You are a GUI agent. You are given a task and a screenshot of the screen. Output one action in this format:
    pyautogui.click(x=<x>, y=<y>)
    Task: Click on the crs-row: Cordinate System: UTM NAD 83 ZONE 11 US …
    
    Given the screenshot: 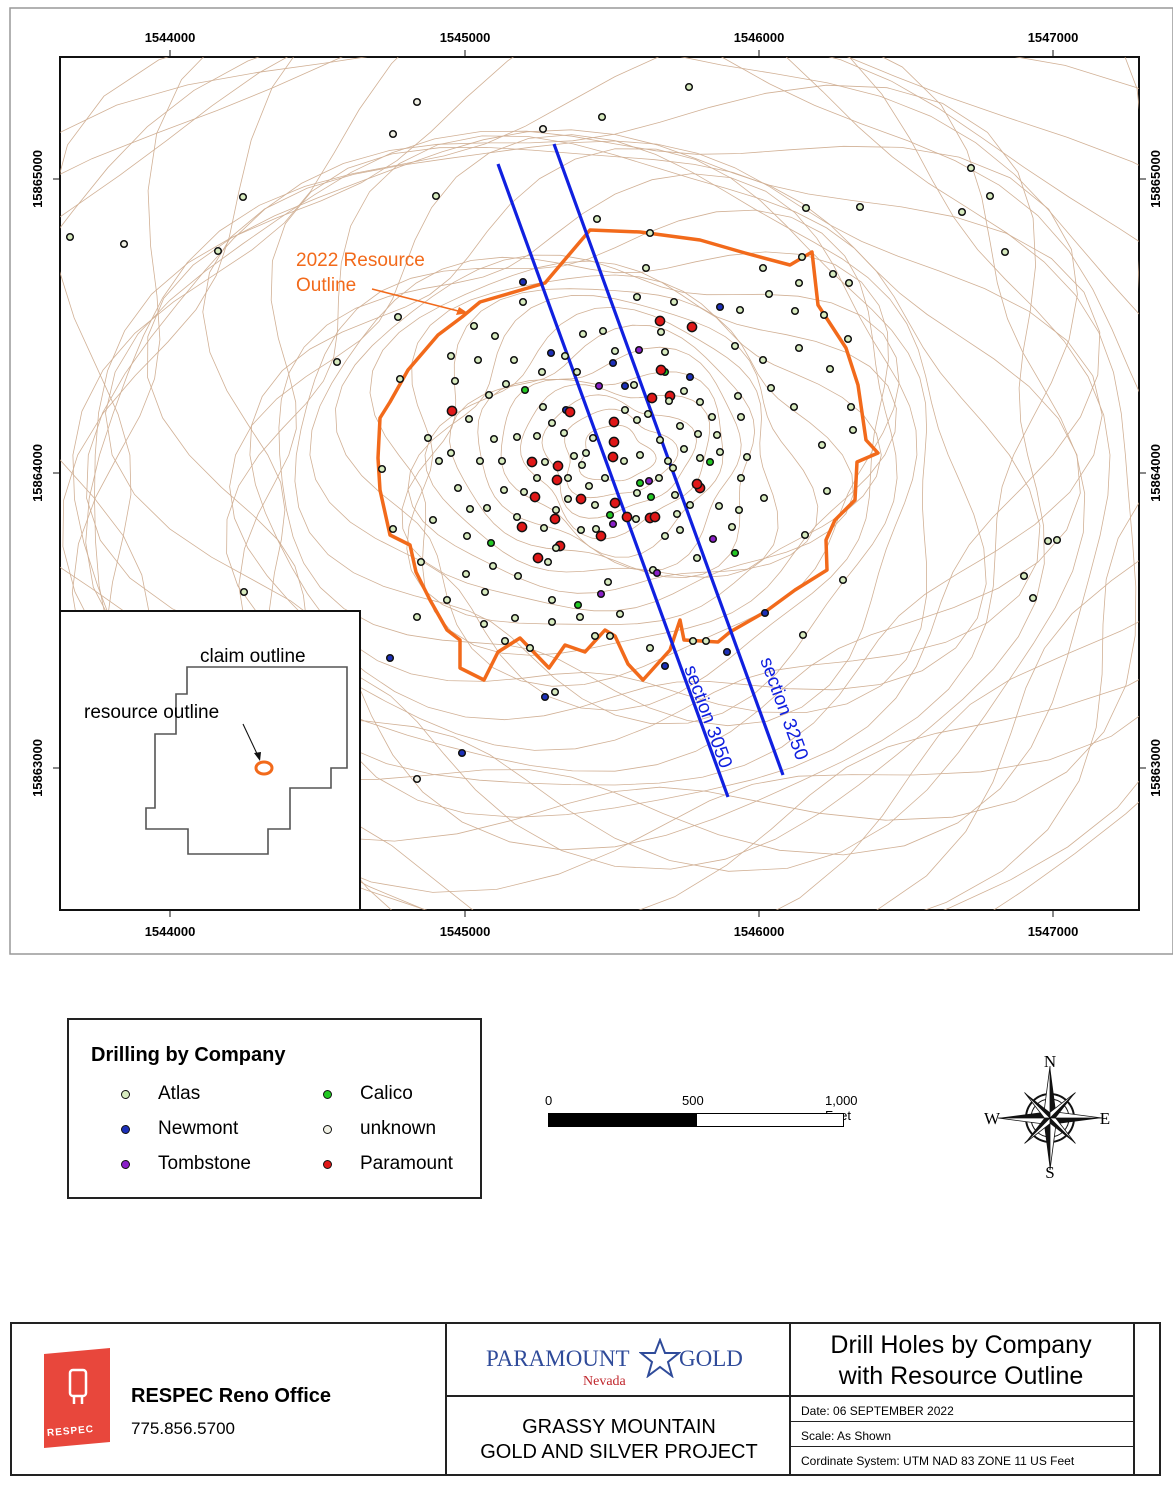 What is the action you would take?
    pyautogui.click(x=963, y=1460)
    